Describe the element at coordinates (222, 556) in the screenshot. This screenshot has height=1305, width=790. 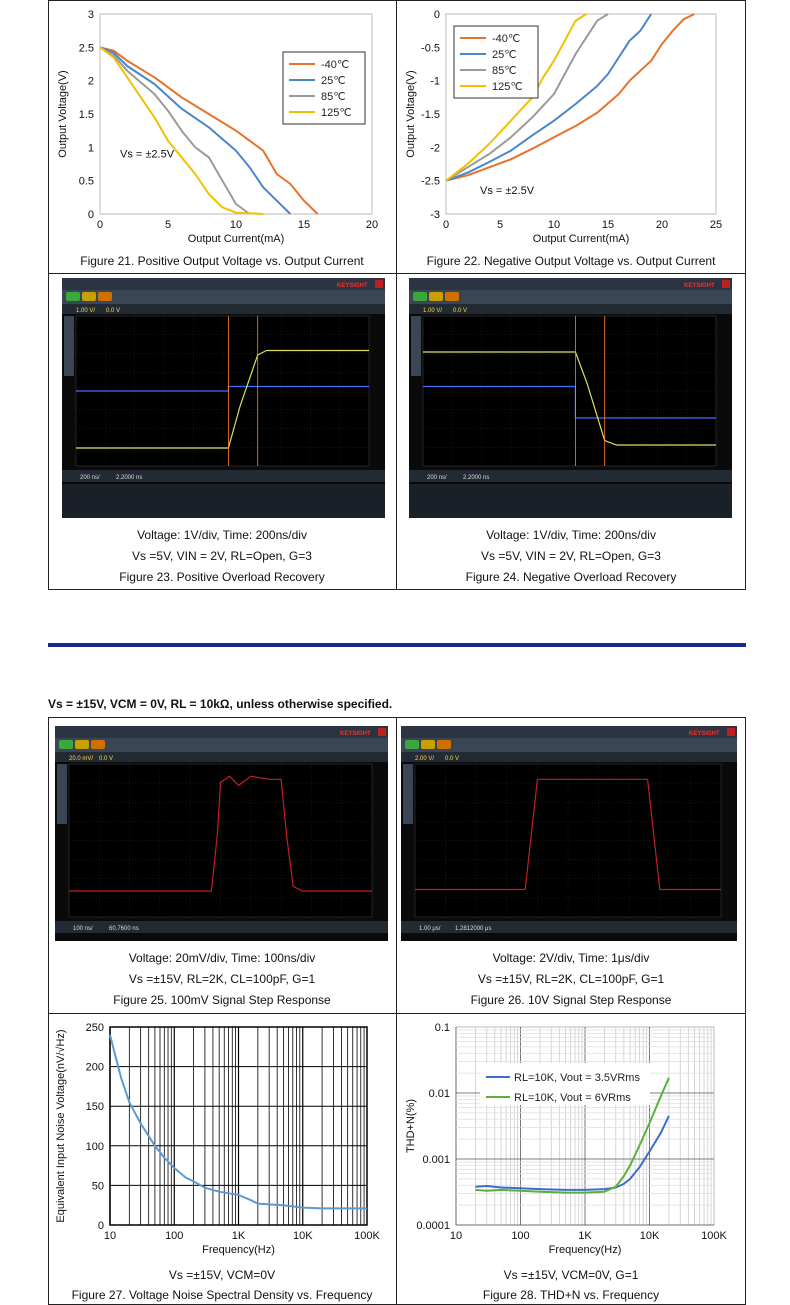
I see `fig23-caption-line2: Vs =5V, VIN = 2V, RL=Open, G=3` at that location.